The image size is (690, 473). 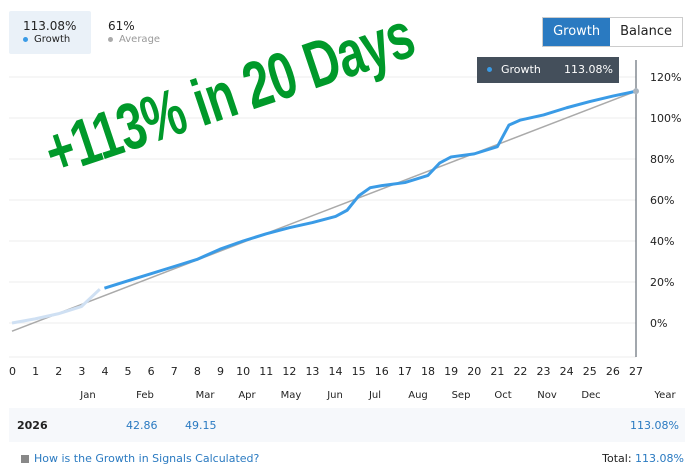 I want to click on x-tick-label: 22, so click(x=520, y=371).